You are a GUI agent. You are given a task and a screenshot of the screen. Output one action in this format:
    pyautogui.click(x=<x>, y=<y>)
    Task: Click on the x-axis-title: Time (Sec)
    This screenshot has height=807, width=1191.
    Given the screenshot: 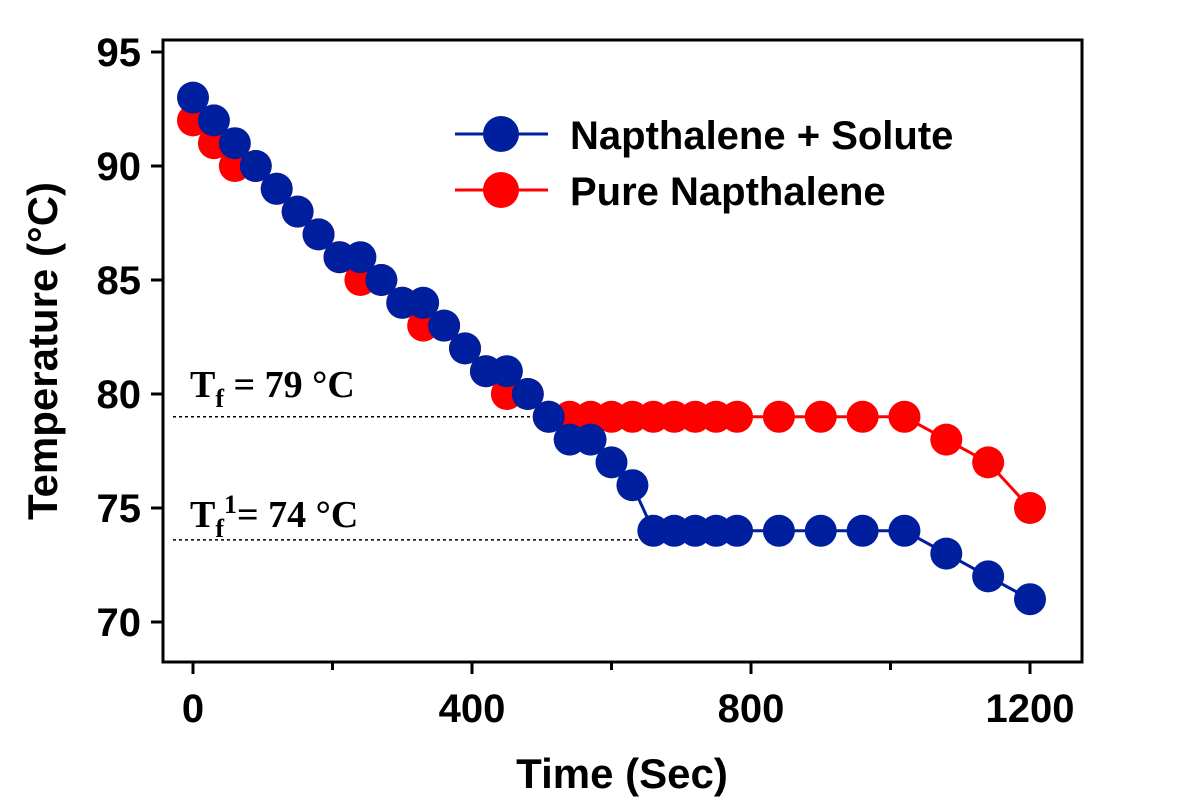 What is the action you would take?
    pyautogui.click(x=622, y=773)
    